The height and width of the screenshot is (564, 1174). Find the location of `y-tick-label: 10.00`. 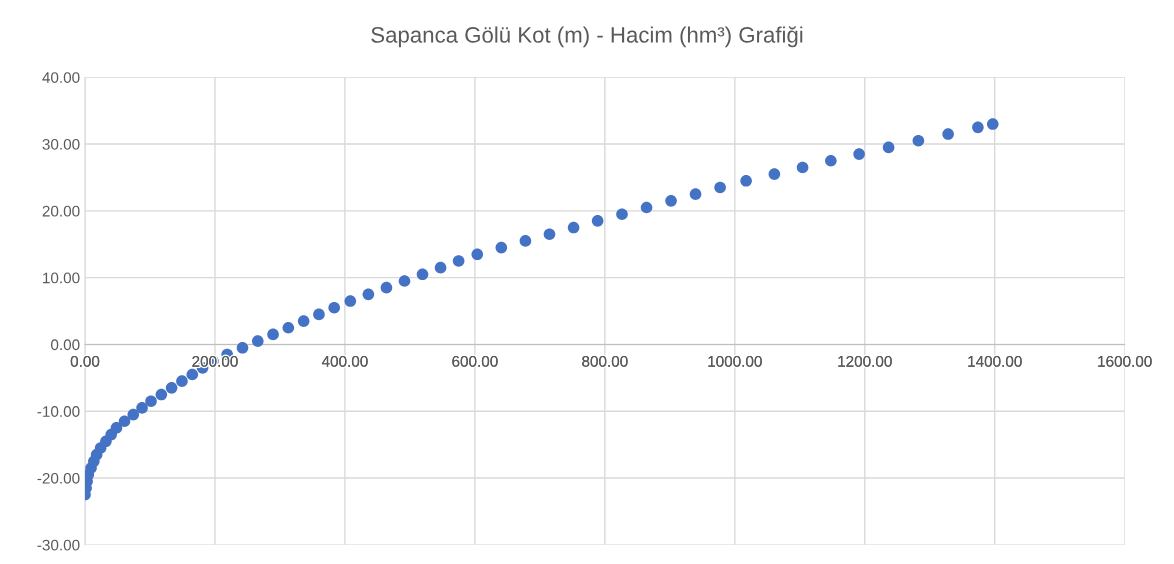

y-tick-label: 10.00 is located at coordinates (61, 278).